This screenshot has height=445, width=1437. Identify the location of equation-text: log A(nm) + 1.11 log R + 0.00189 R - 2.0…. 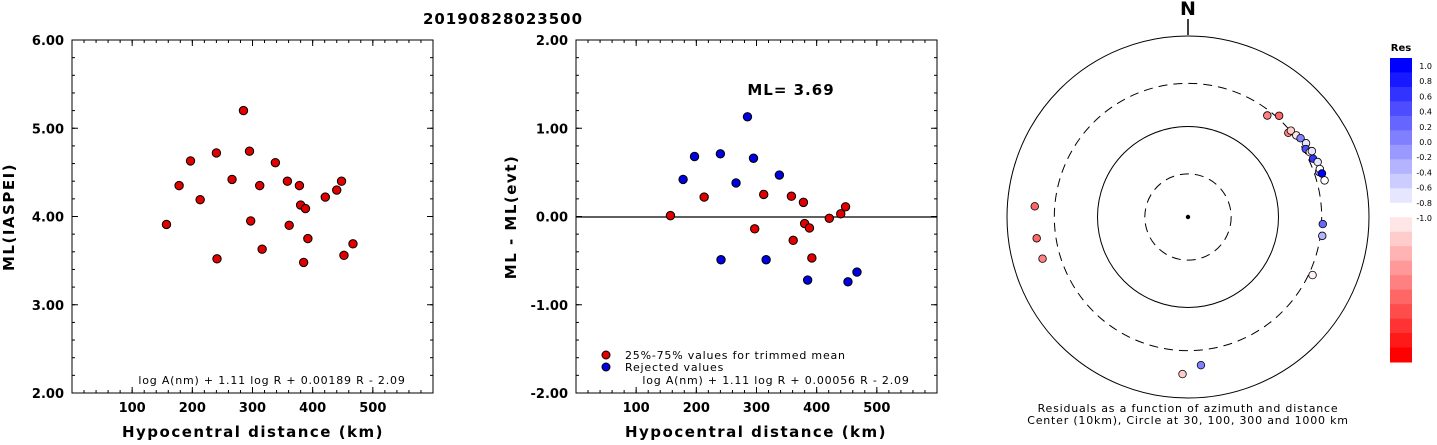
(271, 380).